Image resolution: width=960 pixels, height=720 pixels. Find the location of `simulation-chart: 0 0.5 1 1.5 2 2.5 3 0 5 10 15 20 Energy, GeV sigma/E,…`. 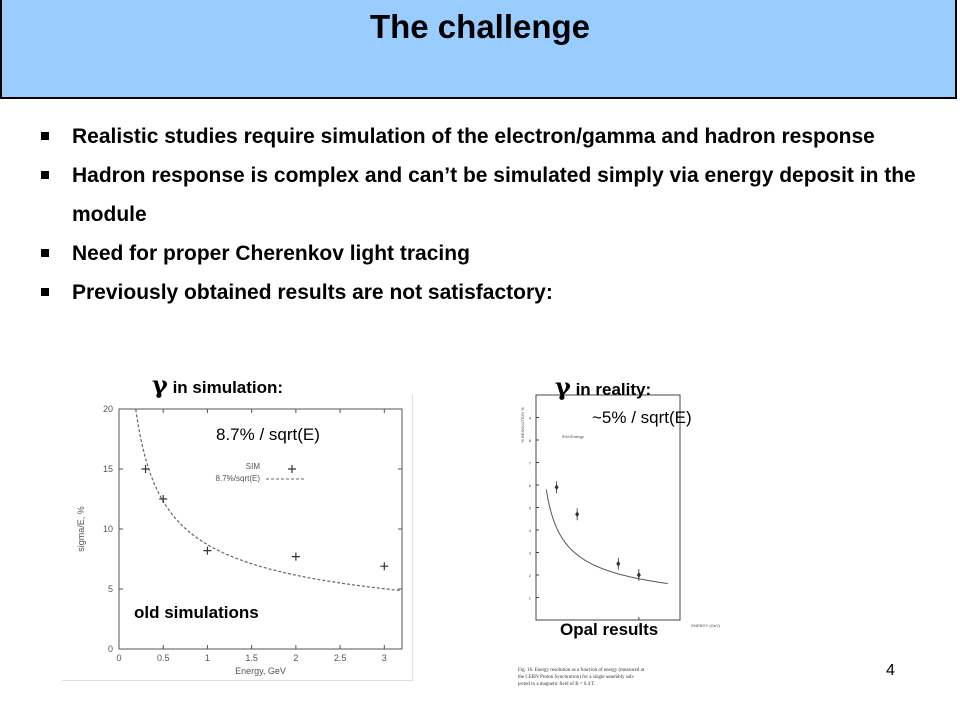

simulation-chart: 0 0.5 1 1.5 2 2.5 3 0 5 10 15 20 Energy, GeV sigma/E,… is located at coordinates (239, 540).